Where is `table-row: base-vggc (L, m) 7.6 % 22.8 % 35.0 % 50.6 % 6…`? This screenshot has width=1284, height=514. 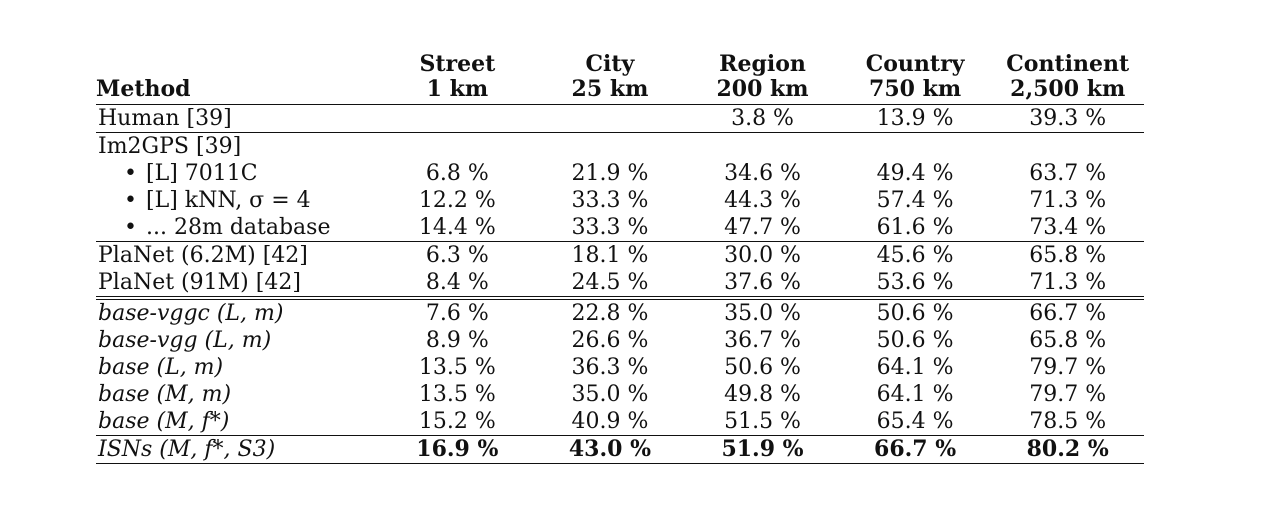
table-row: base-vggc (L, m) 7.6 % 22.8 % 35.0 % 50.6 % 6… is located at coordinates (620, 311).